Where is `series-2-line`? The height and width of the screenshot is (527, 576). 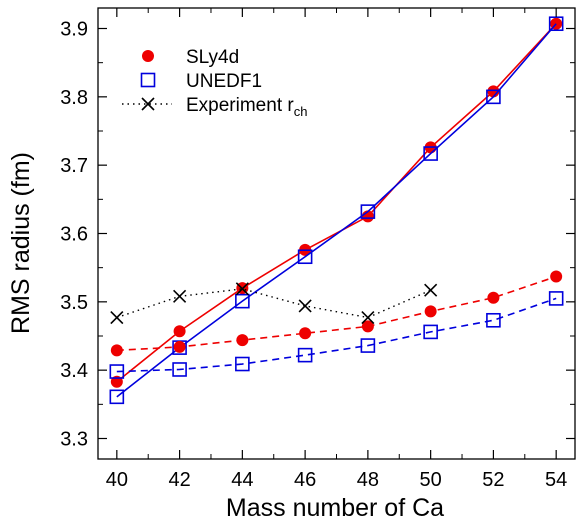
series-2-line is located at coordinates (336, 313).